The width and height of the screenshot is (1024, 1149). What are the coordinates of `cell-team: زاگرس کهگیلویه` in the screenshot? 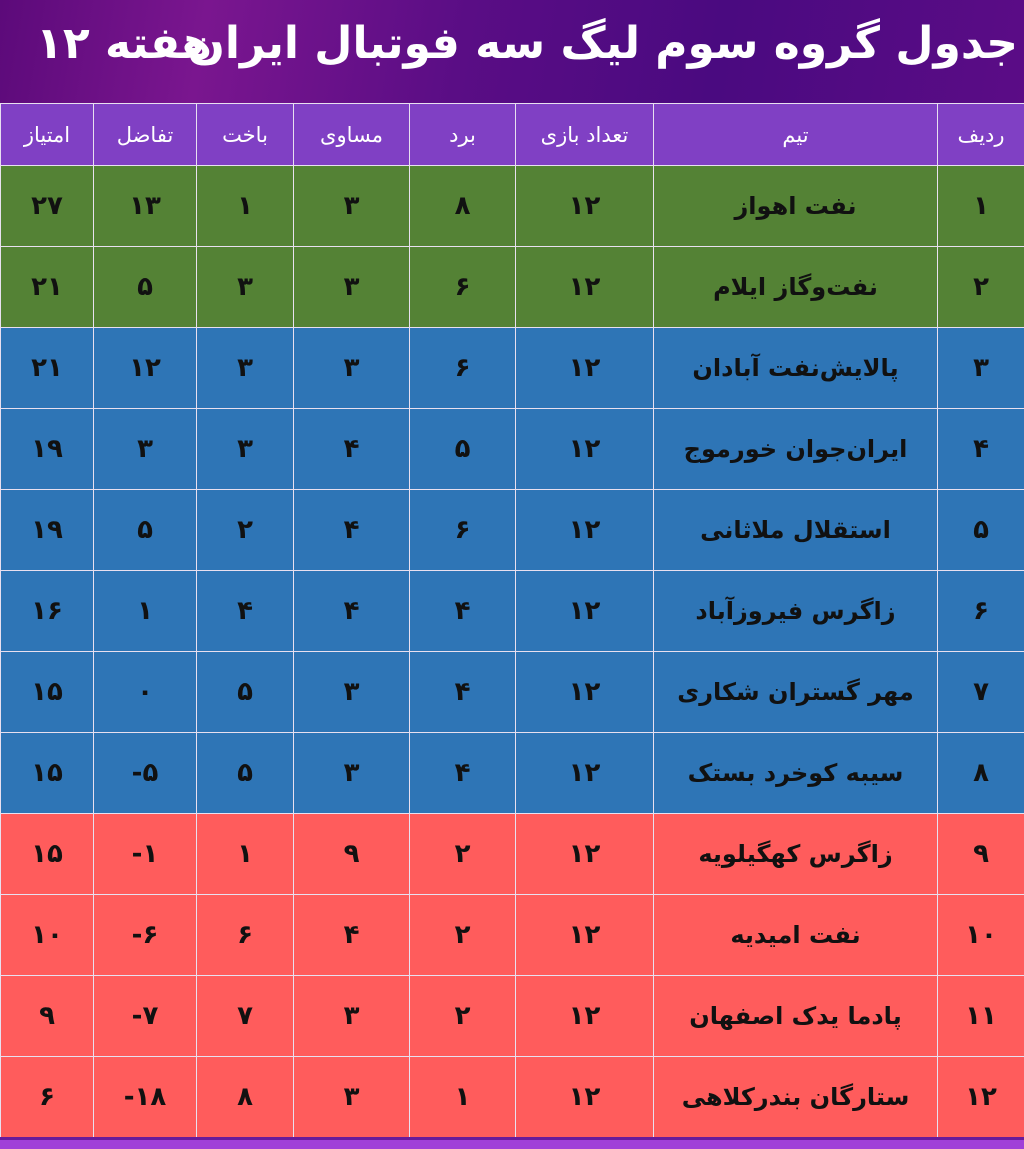 It's located at (795, 854).